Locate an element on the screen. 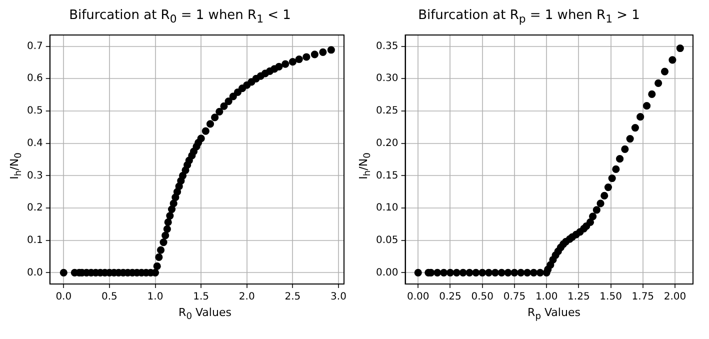 This screenshot has width=709, height=339. x-tick-label: 0.75 is located at coordinates (514, 297).